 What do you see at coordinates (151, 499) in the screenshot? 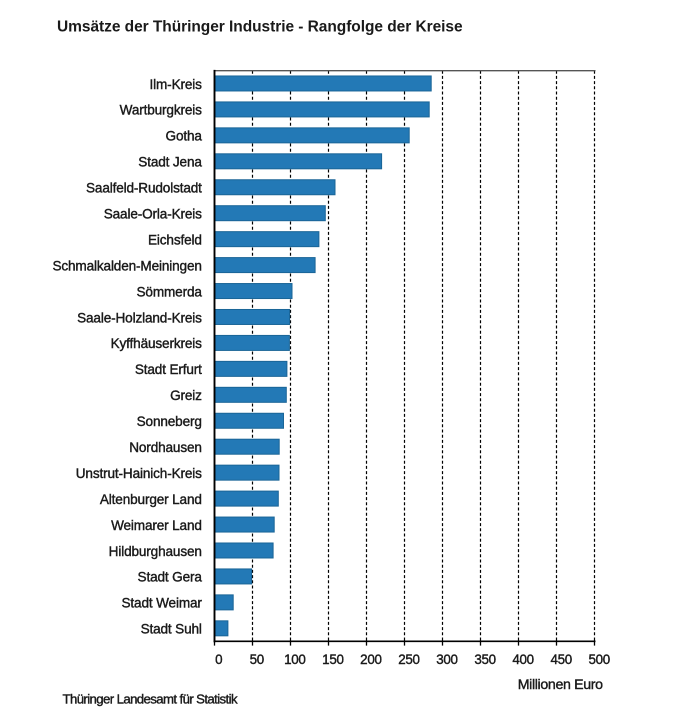
I see `svg-text: Altenburger Land` at bounding box center [151, 499].